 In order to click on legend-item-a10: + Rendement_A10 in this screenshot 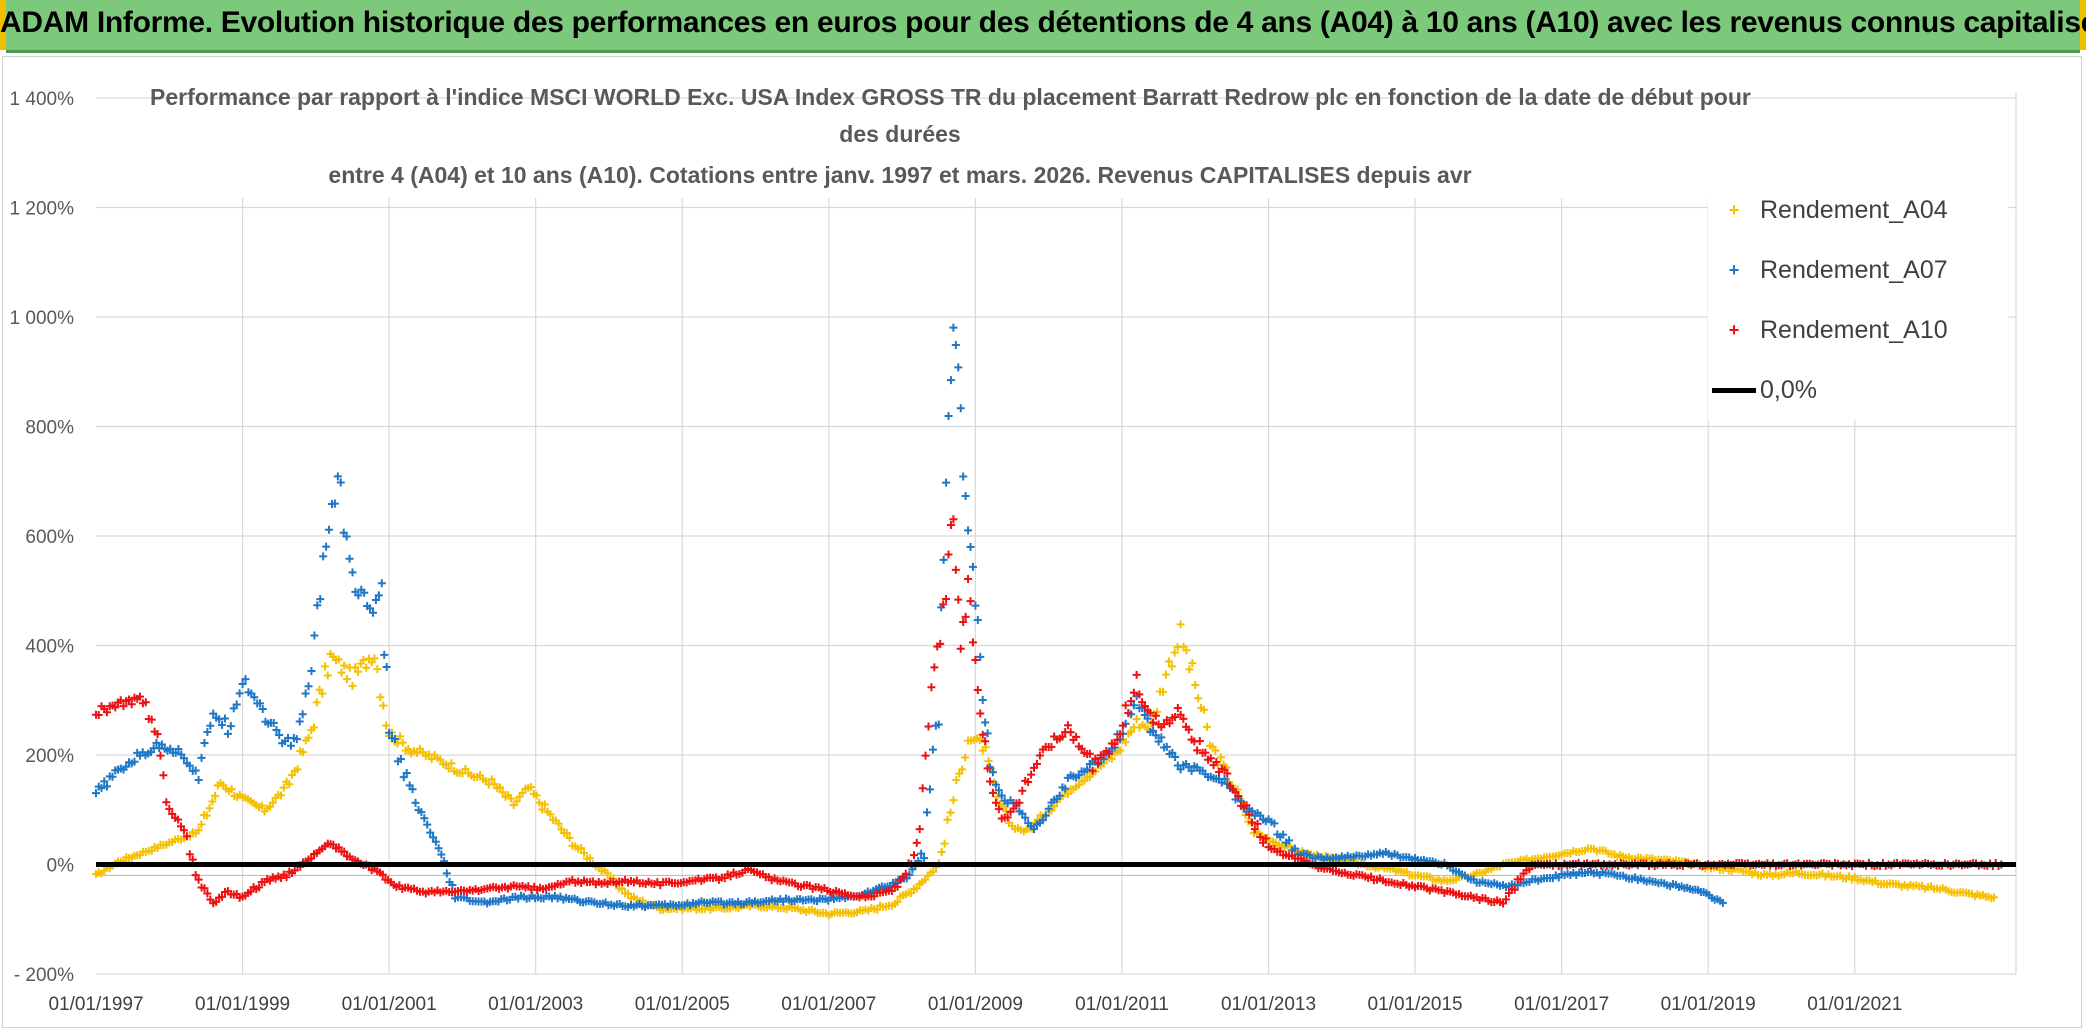, I will do `click(1828, 330)`.